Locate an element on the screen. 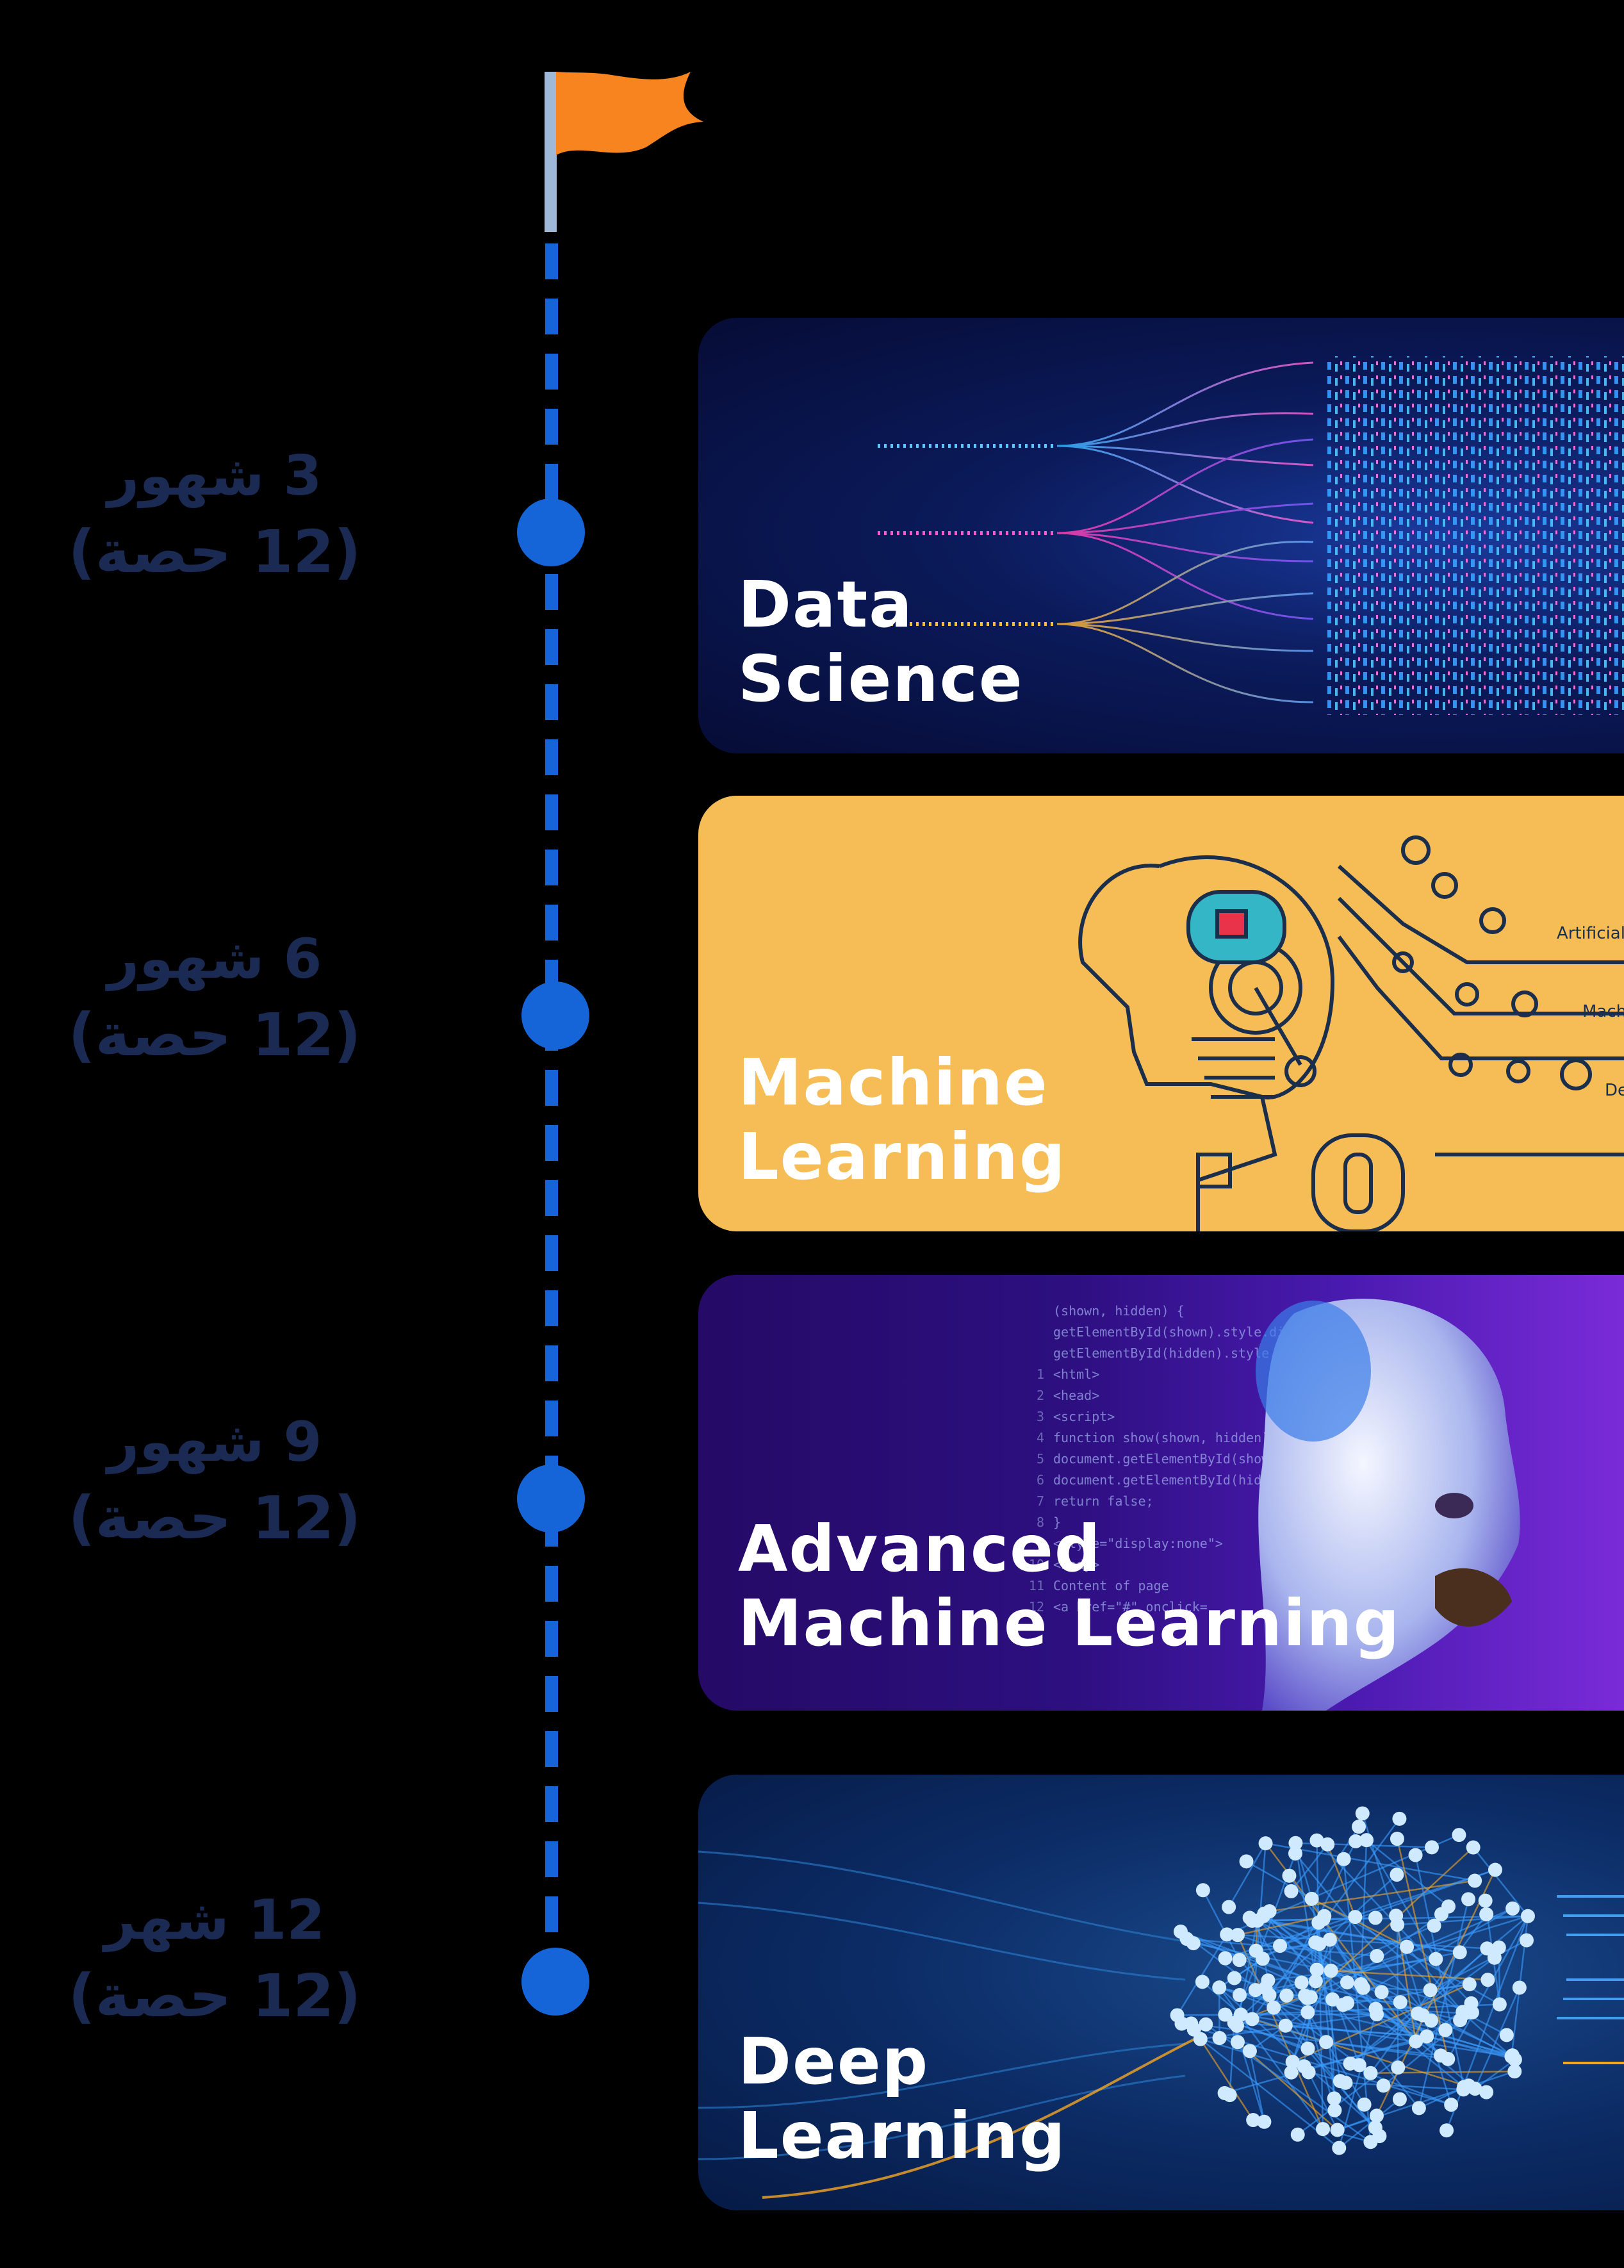 This screenshot has width=1624, height=2268. code-line: return false; is located at coordinates (1103, 1501).